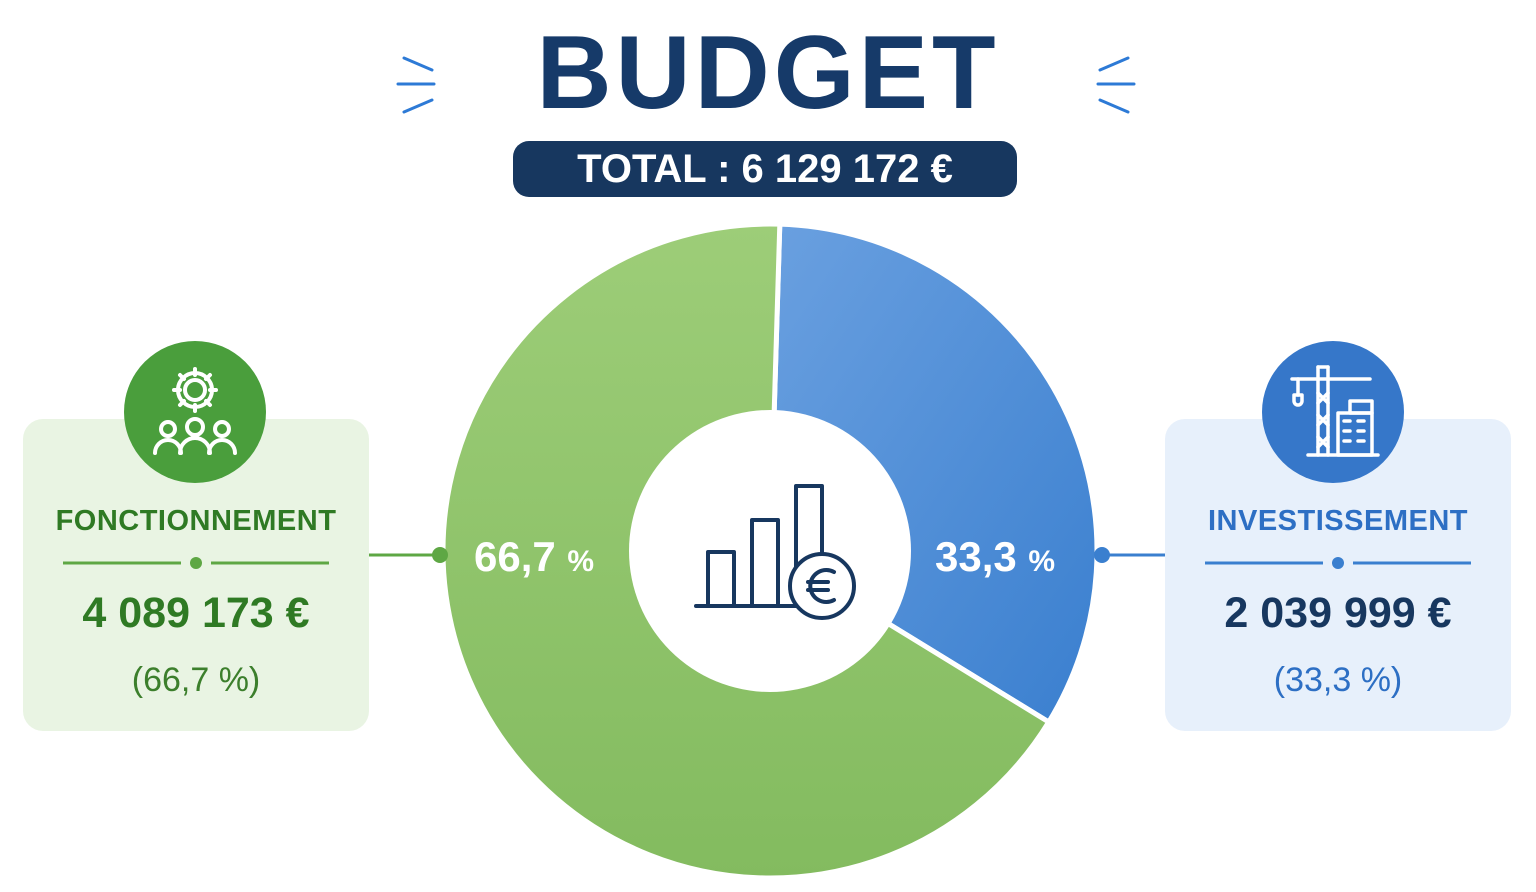  I want to click on bar-chart-euro-icon, so click(775, 552).